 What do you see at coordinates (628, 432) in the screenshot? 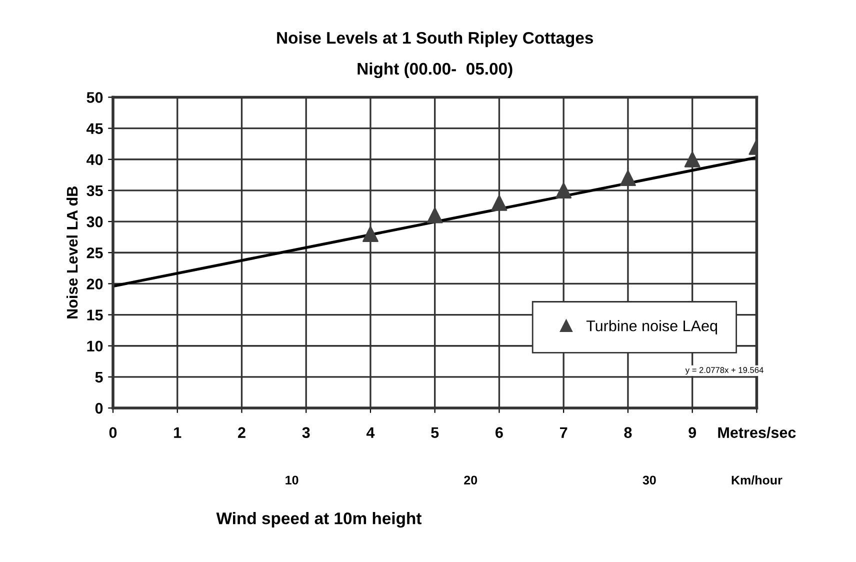
I see `x-tick-label: 8` at bounding box center [628, 432].